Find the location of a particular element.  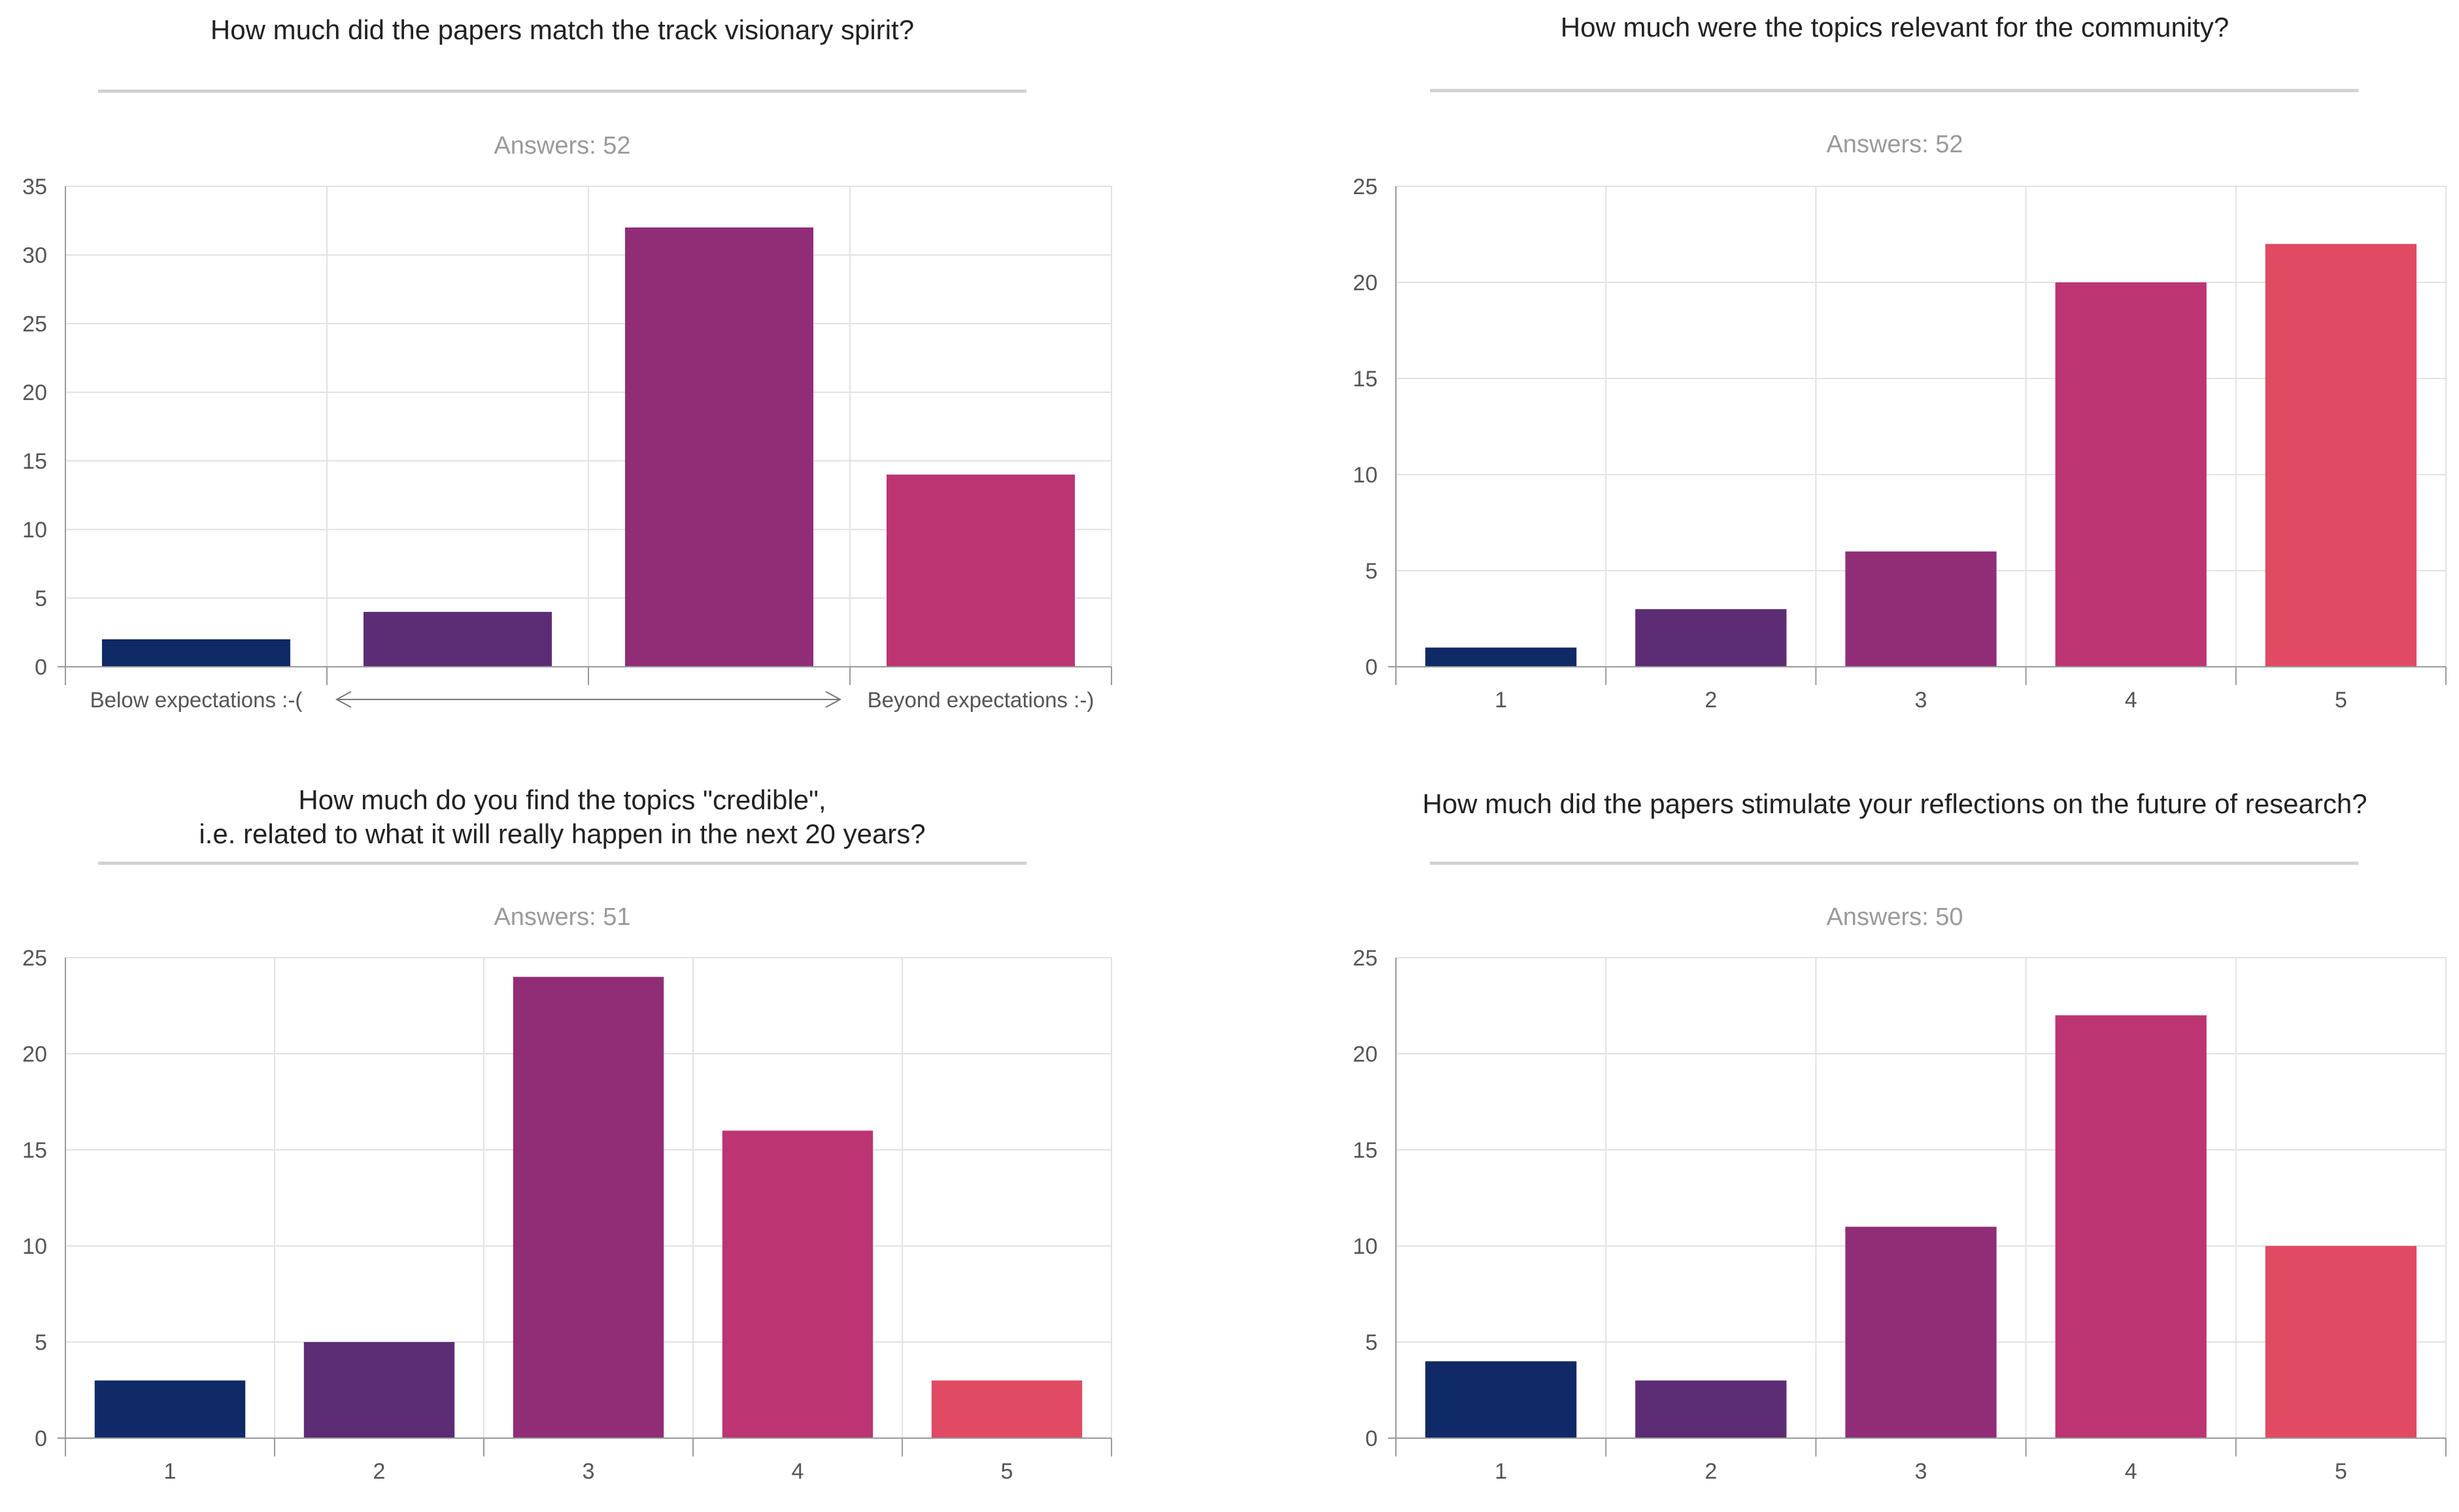

arrow-head-left is located at coordinates (343, 699).